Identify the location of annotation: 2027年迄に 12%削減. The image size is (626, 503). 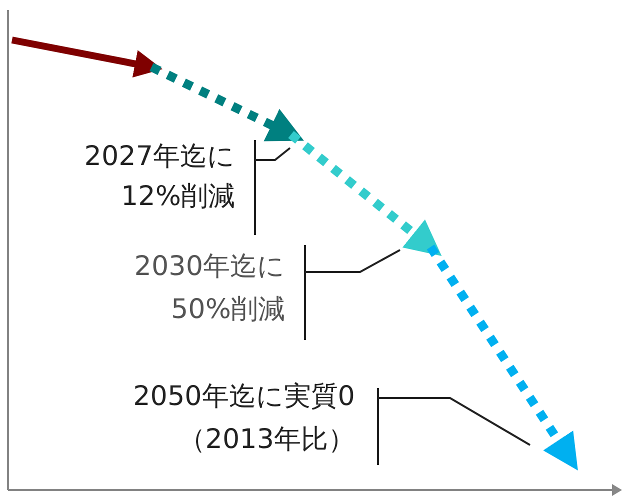
(159, 176).